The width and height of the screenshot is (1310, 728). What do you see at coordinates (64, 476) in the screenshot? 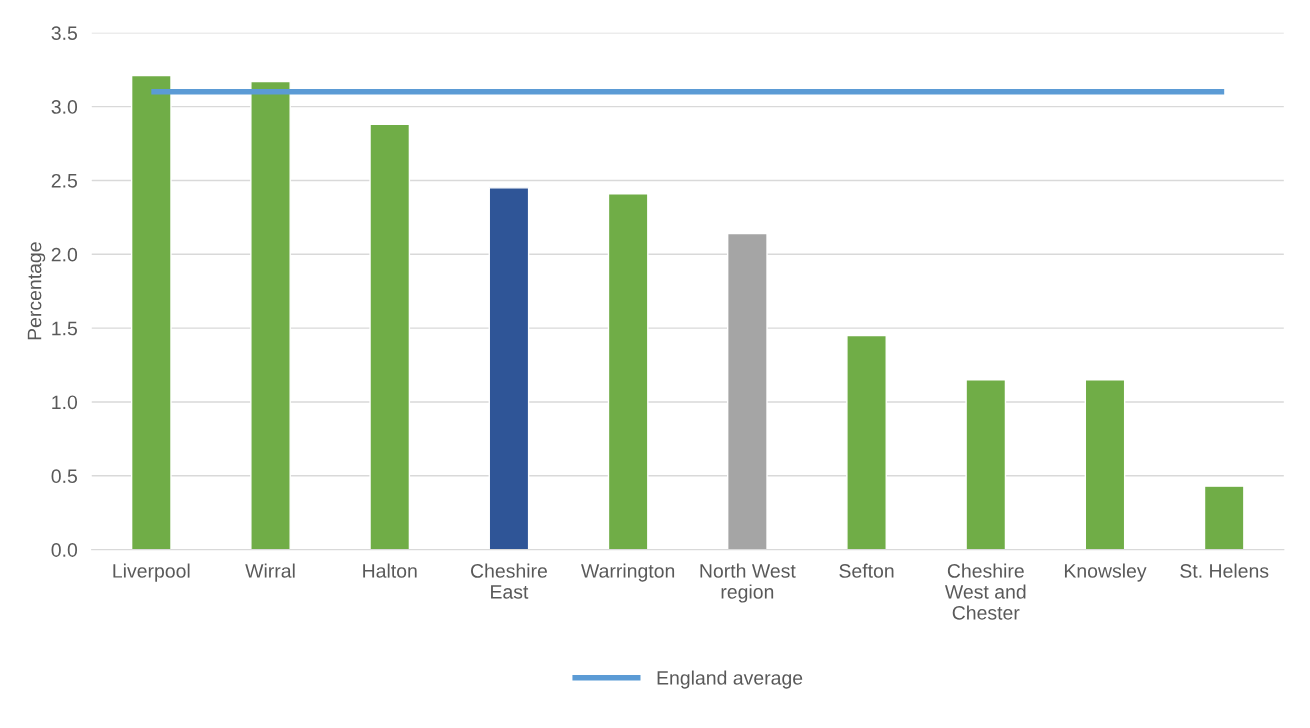
I see `y-tick-label: 0.5` at bounding box center [64, 476].